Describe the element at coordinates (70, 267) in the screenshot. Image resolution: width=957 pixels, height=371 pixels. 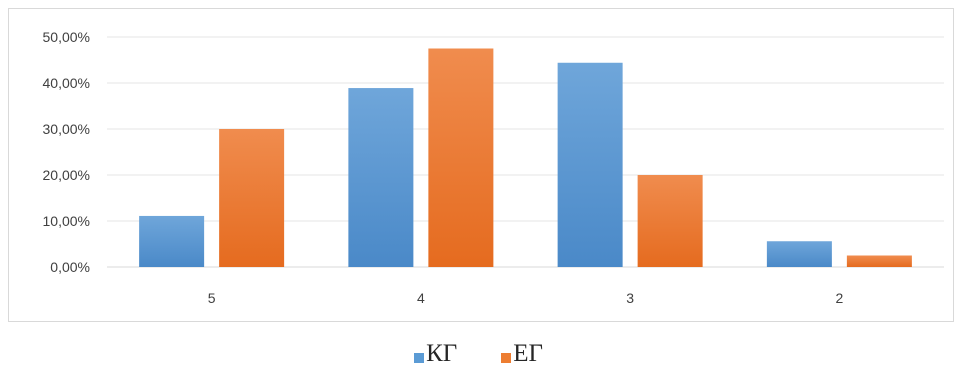
I see `y-tick-label: 0,00%` at that location.